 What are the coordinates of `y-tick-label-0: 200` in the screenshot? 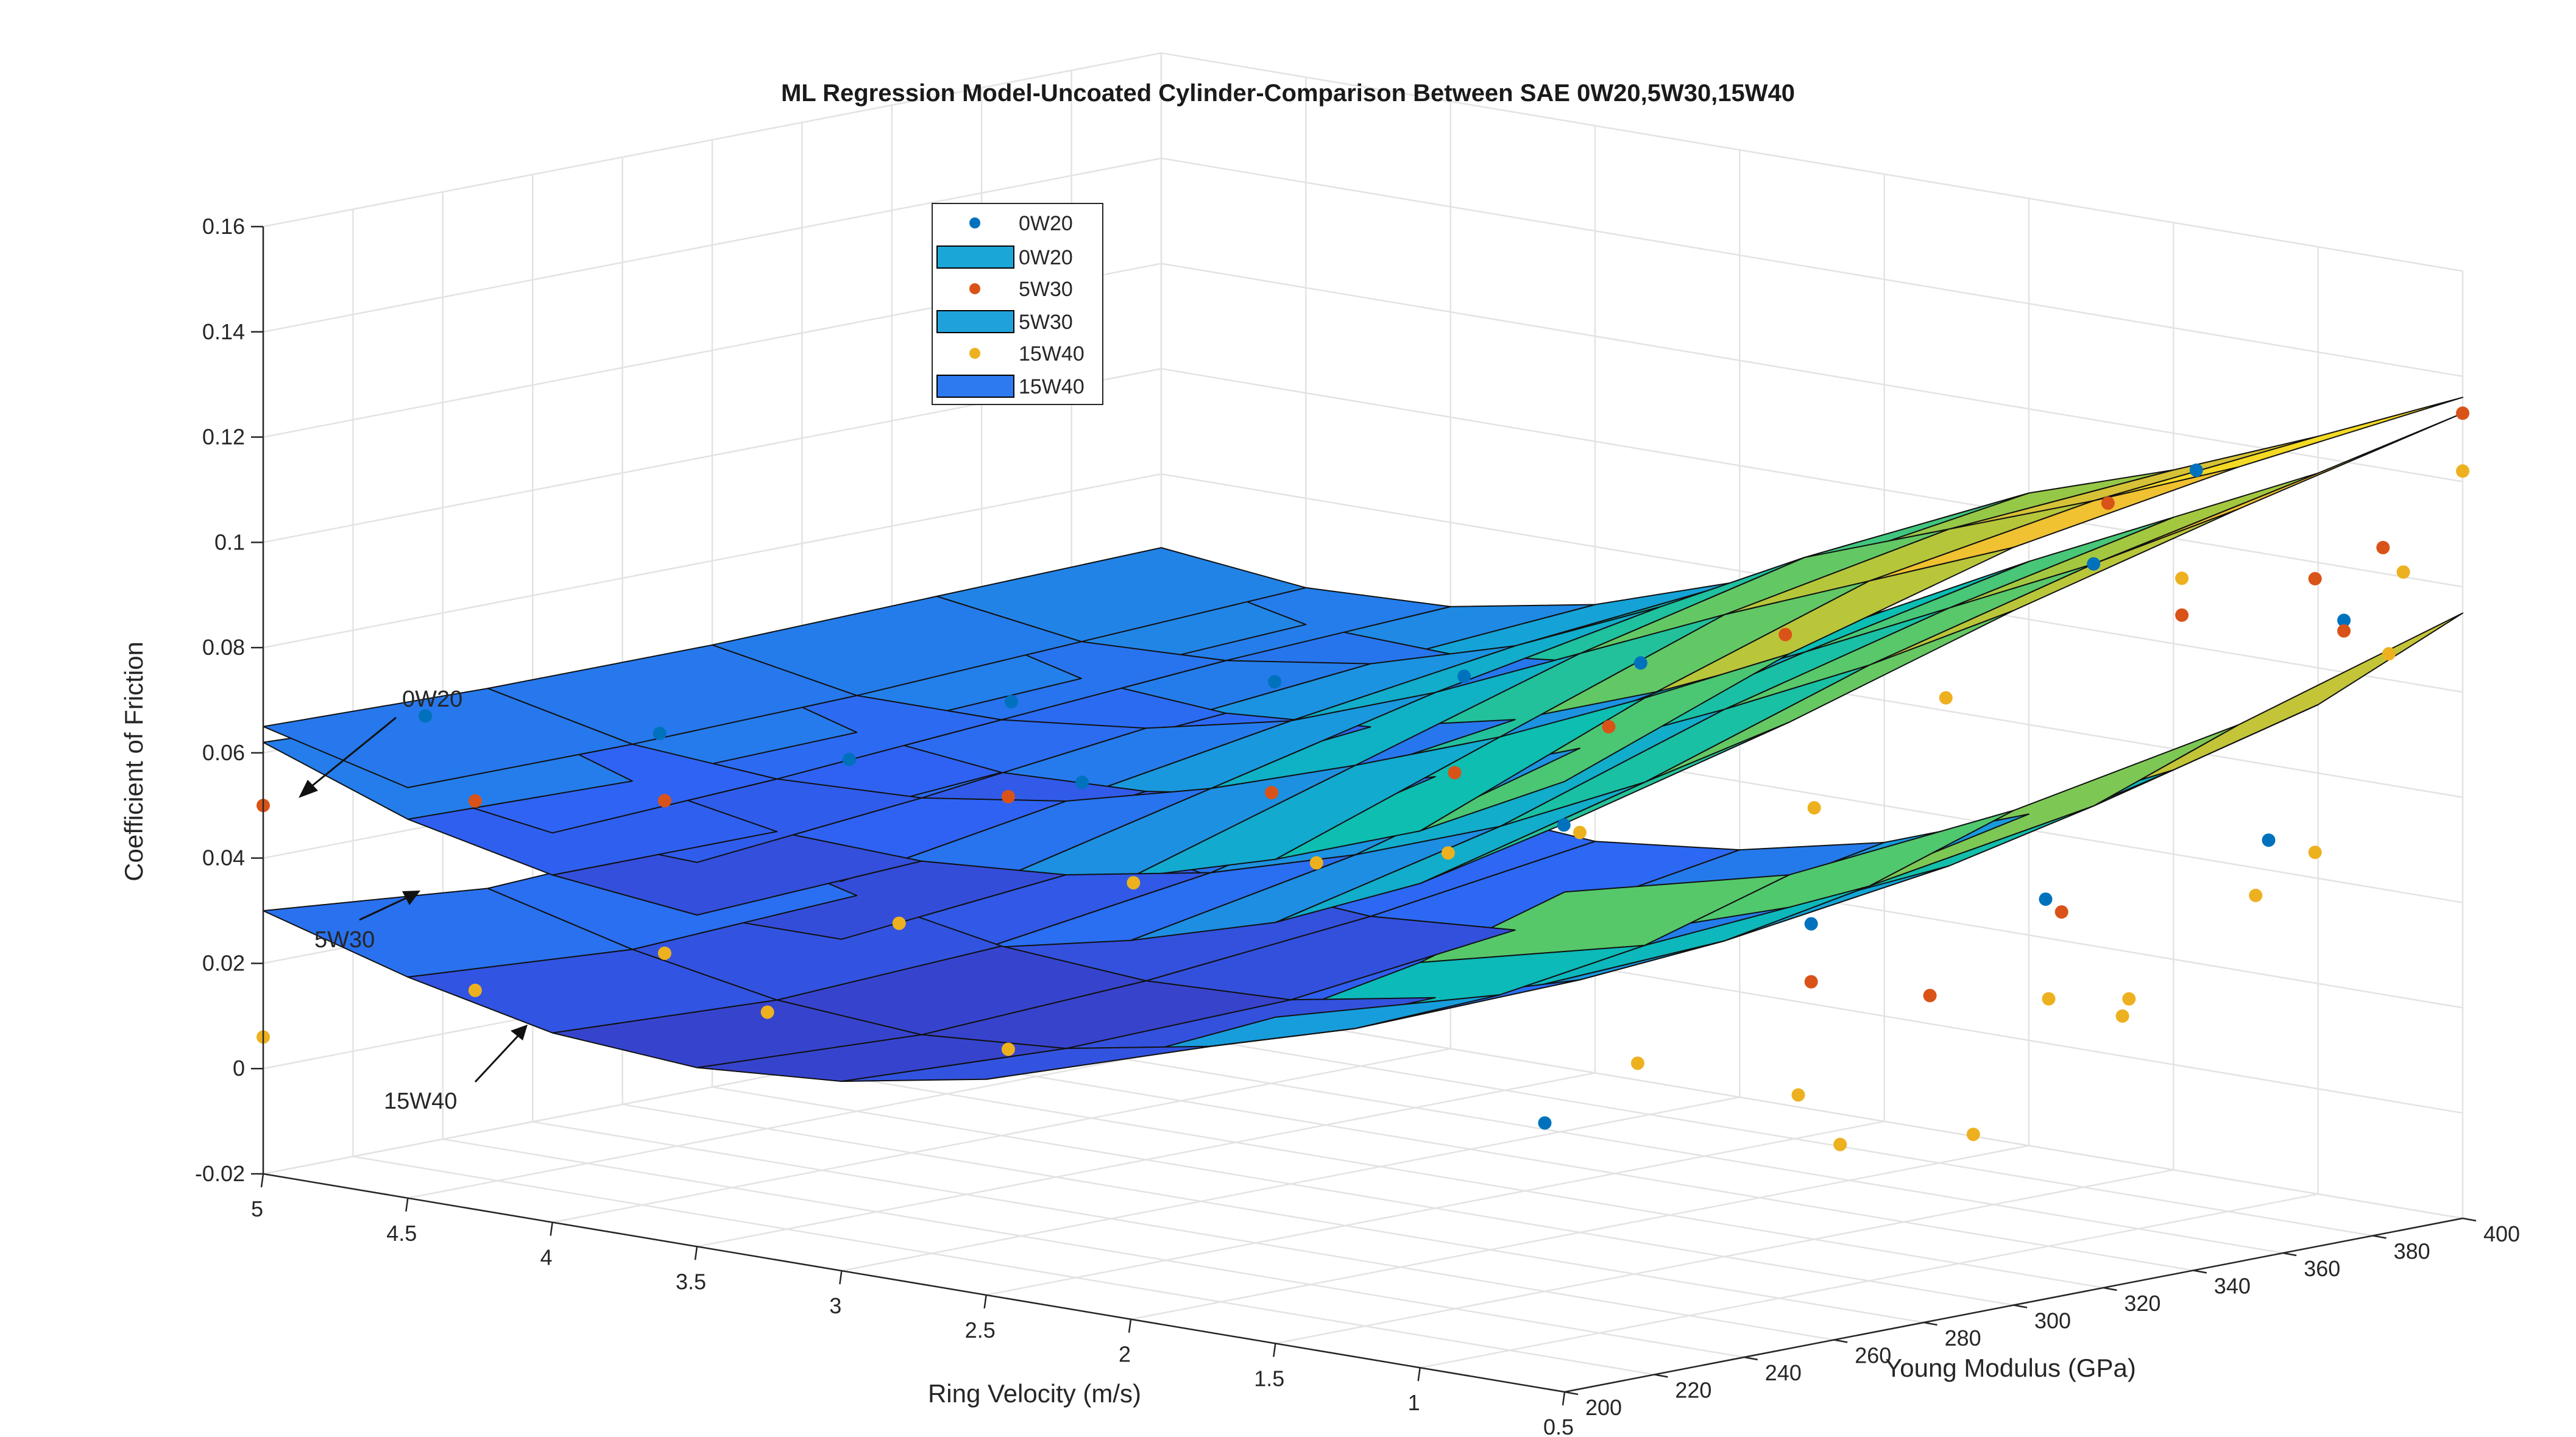 It's located at (1603, 1408).